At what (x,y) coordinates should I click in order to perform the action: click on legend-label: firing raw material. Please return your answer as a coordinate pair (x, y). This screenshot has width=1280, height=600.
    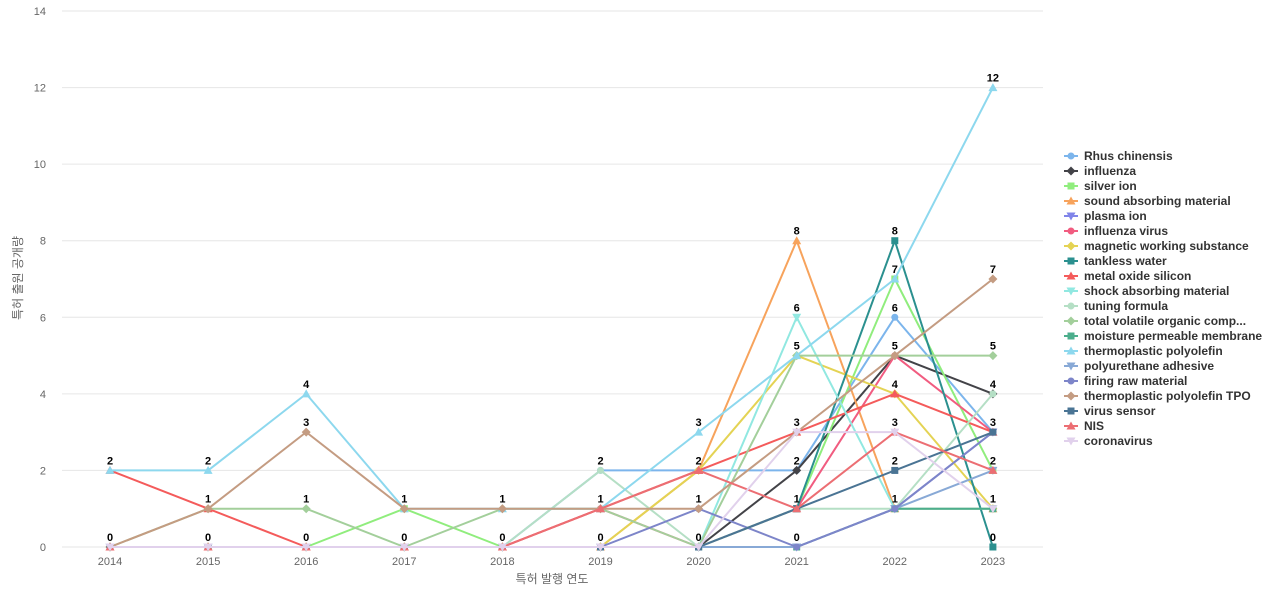
    Looking at the image, I should click on (1135, 381).